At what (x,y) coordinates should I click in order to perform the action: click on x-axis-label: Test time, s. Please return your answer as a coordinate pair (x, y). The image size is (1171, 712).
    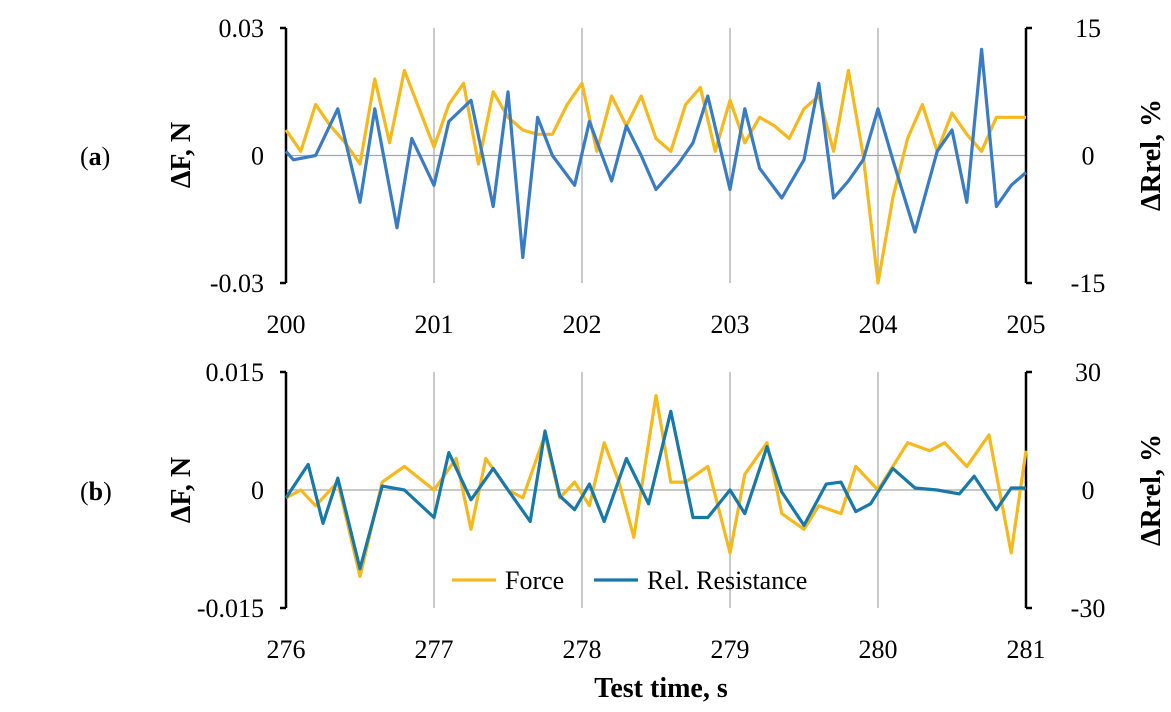
    Looking at the image, I should click on (661, 688).